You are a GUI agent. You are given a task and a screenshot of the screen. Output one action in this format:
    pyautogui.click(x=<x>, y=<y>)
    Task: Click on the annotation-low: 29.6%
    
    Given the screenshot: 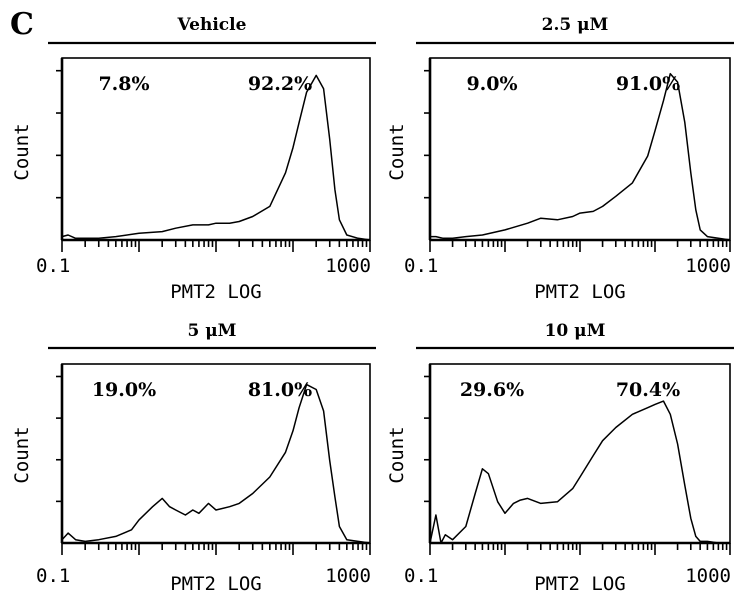 What is the action you would take?
    pyautogui.click(x=492, y=390)
    